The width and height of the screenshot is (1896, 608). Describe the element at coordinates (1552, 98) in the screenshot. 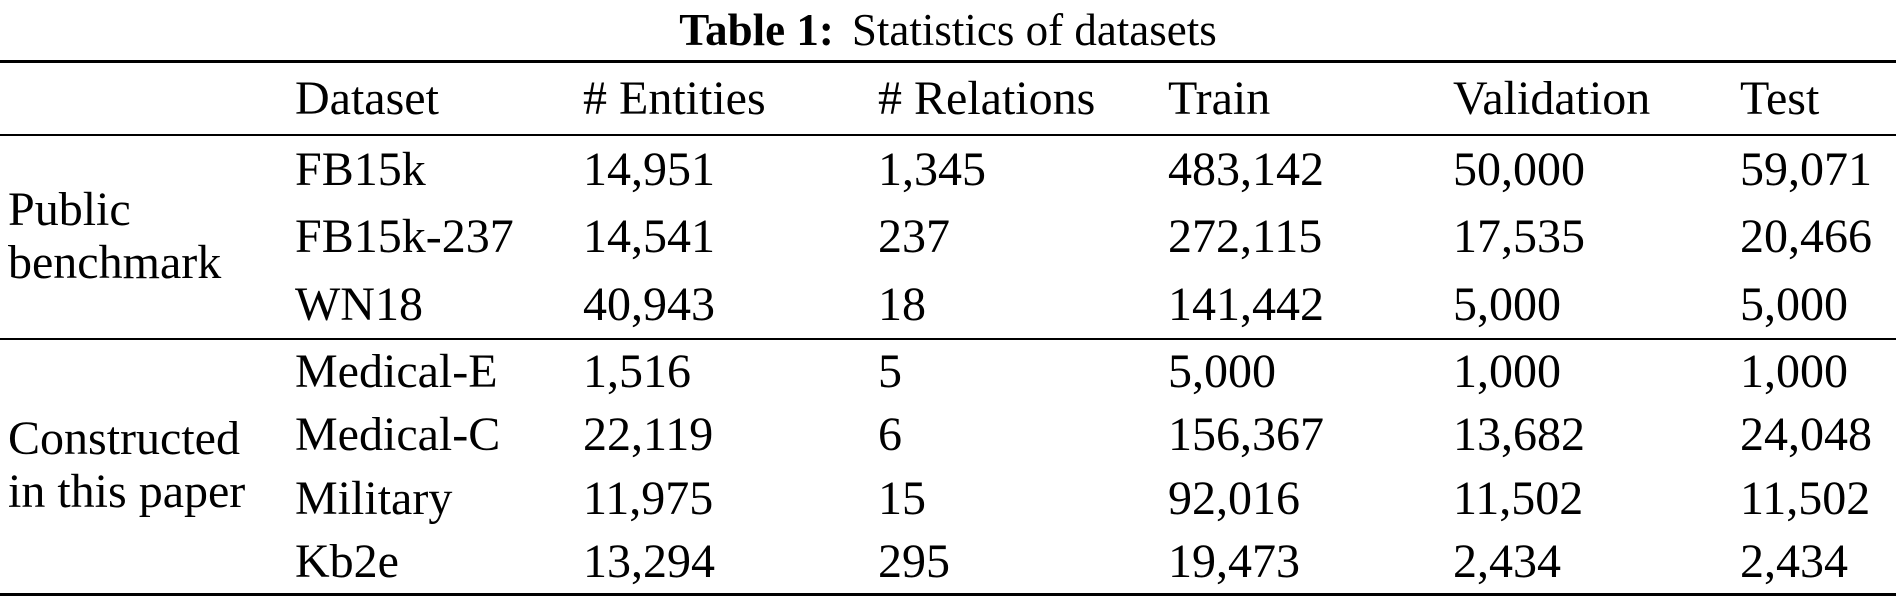

I see `col-header-validation: Validation` at that location.